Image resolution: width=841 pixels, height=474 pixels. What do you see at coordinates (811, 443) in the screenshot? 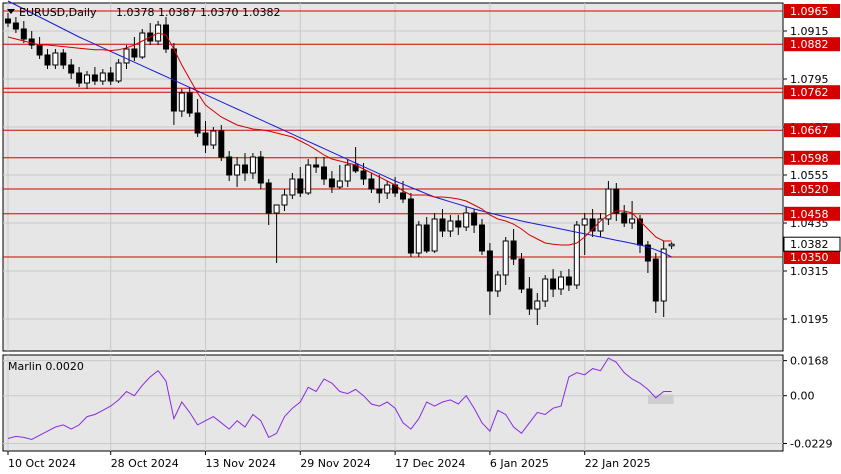
I see `marlin-tick-label: -0.0229` at bounding box center [811, 443].